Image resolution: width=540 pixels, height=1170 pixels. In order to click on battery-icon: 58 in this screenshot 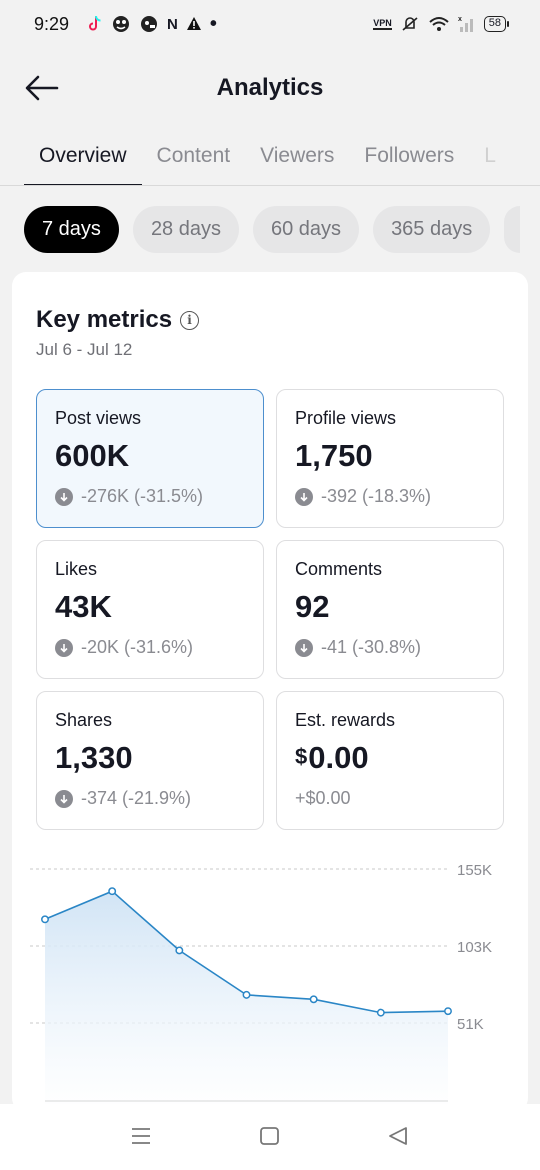, I will do `click(496, 24)`.